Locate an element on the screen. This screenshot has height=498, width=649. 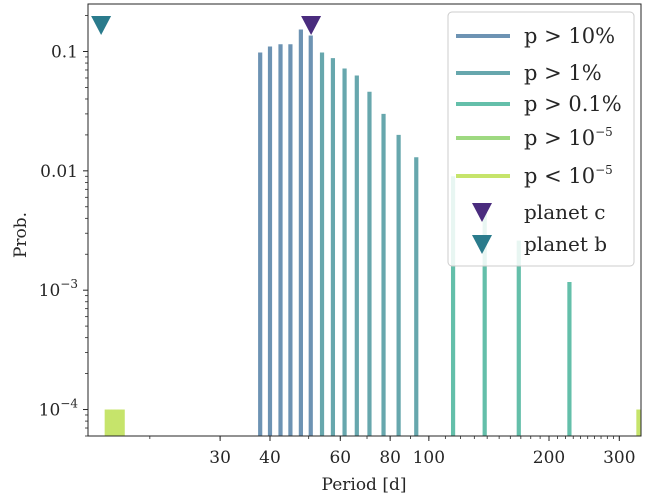
x-axis: 30 40 60 80 100 200 300 is located at coordinates (392, 452).